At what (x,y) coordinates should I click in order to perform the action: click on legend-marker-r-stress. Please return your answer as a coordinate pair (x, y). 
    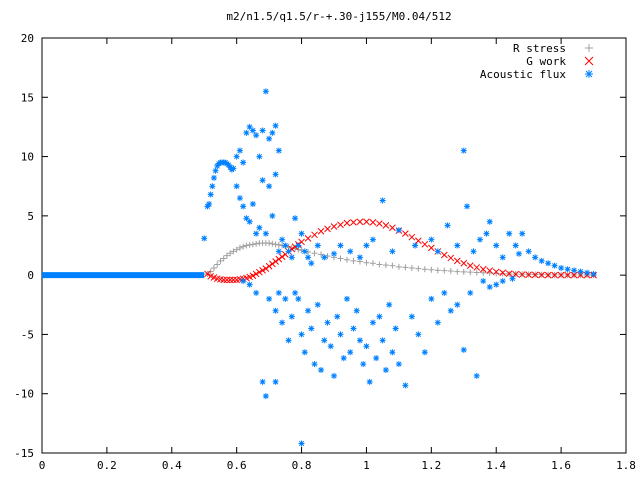
    Looking at the image, I should click on (589, 48).